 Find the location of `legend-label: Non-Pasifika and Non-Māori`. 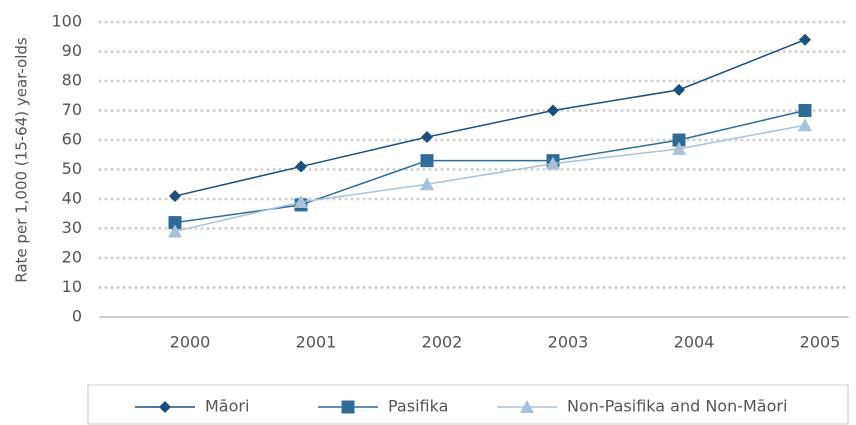

legend-label: Non-Pasifika and Non-Māori is located at coordinates (677, 406).